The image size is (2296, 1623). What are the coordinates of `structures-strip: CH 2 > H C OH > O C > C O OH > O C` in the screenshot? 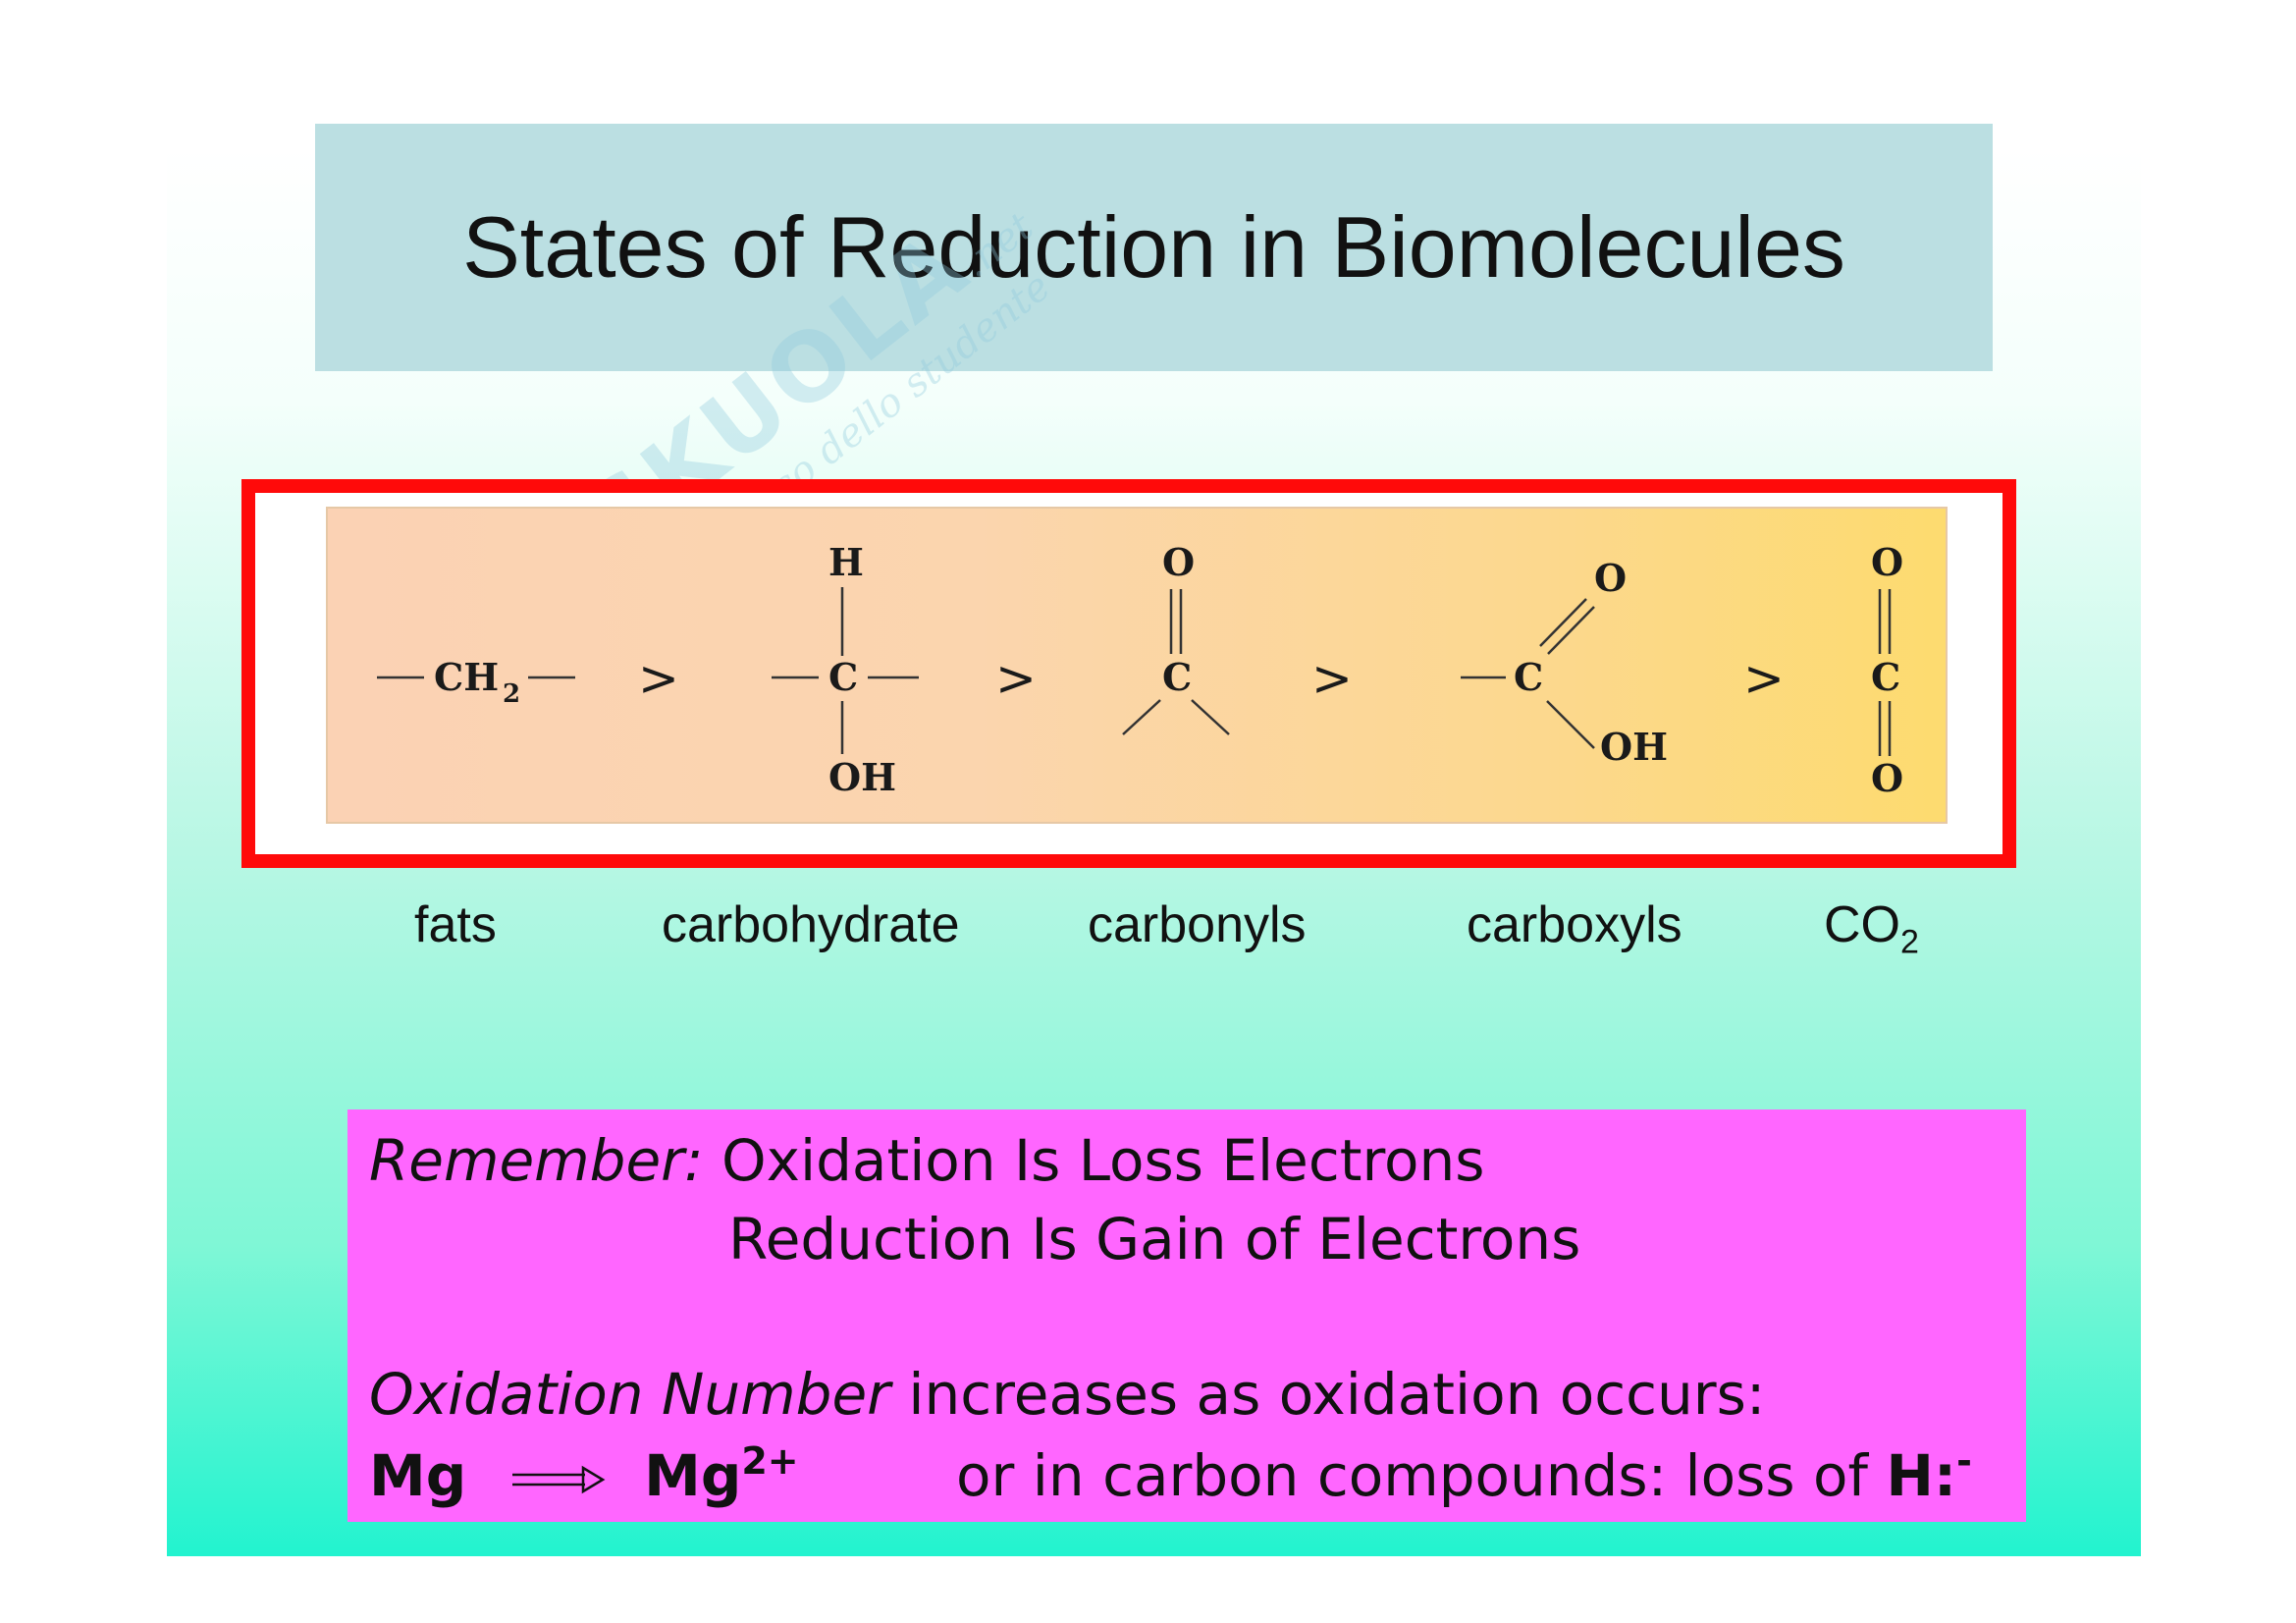 It's located at (1137, 665).